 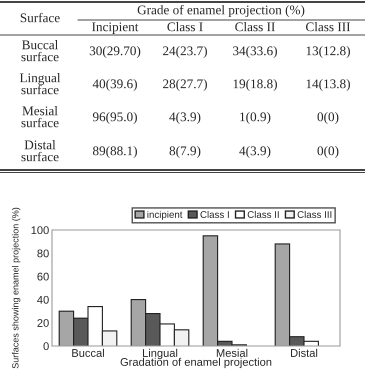 What do you see at coordinates (115, 52) in the screenshot?
I see `text: 30(29.70)` at bounding box center [115, 52].